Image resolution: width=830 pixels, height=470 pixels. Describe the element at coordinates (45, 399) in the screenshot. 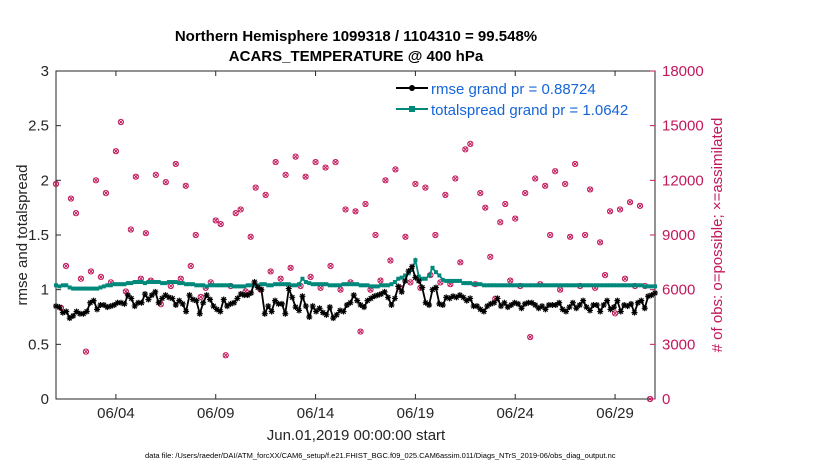

I see `y-tick-label: 0` at that location.